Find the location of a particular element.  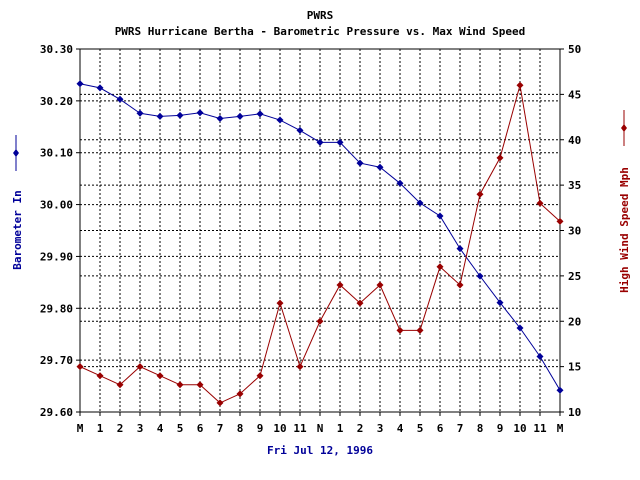

left-tick-label: 29.60 is located at coordinates (56, 412).